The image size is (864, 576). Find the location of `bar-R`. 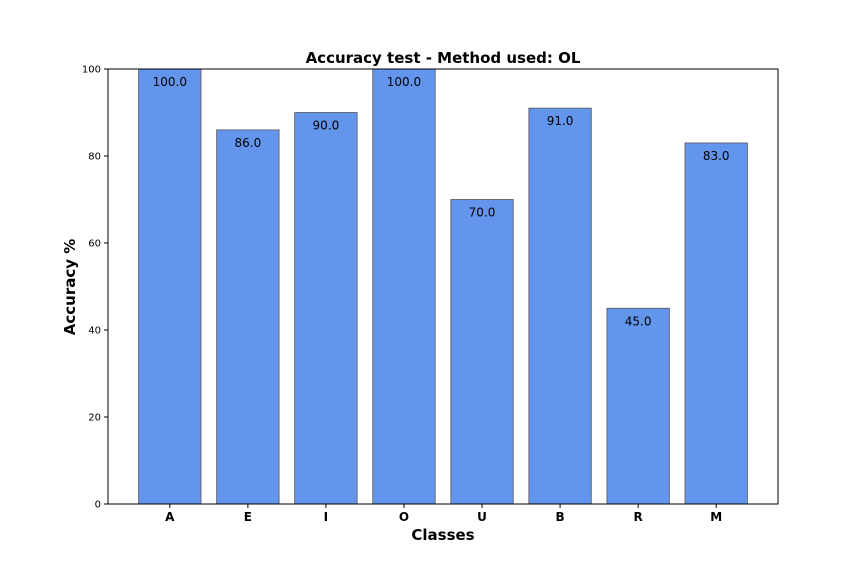

bar-R is located at coordinates (638, 406).